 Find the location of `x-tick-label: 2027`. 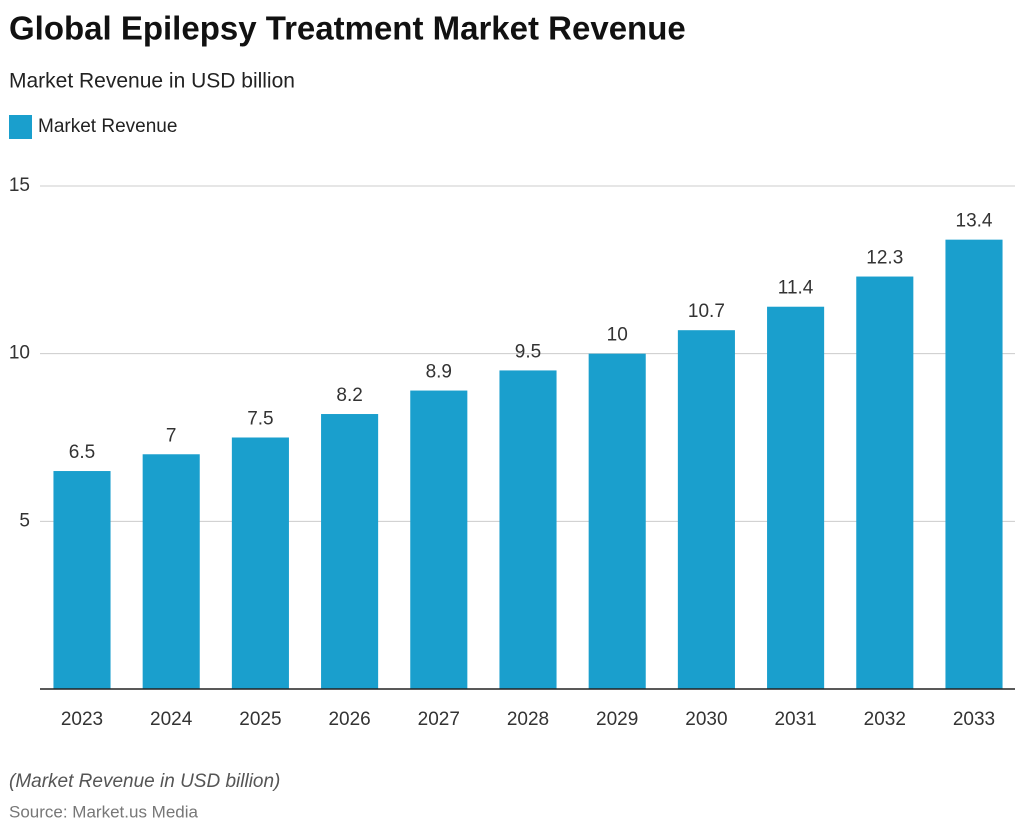

x-tick-label: 2027 is located at coordinates (439, 719).